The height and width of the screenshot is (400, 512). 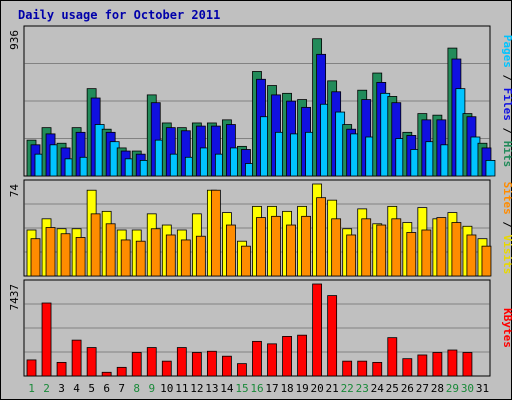 I want to click on x-tick-day-11: 11, so click(x=181, y=388).